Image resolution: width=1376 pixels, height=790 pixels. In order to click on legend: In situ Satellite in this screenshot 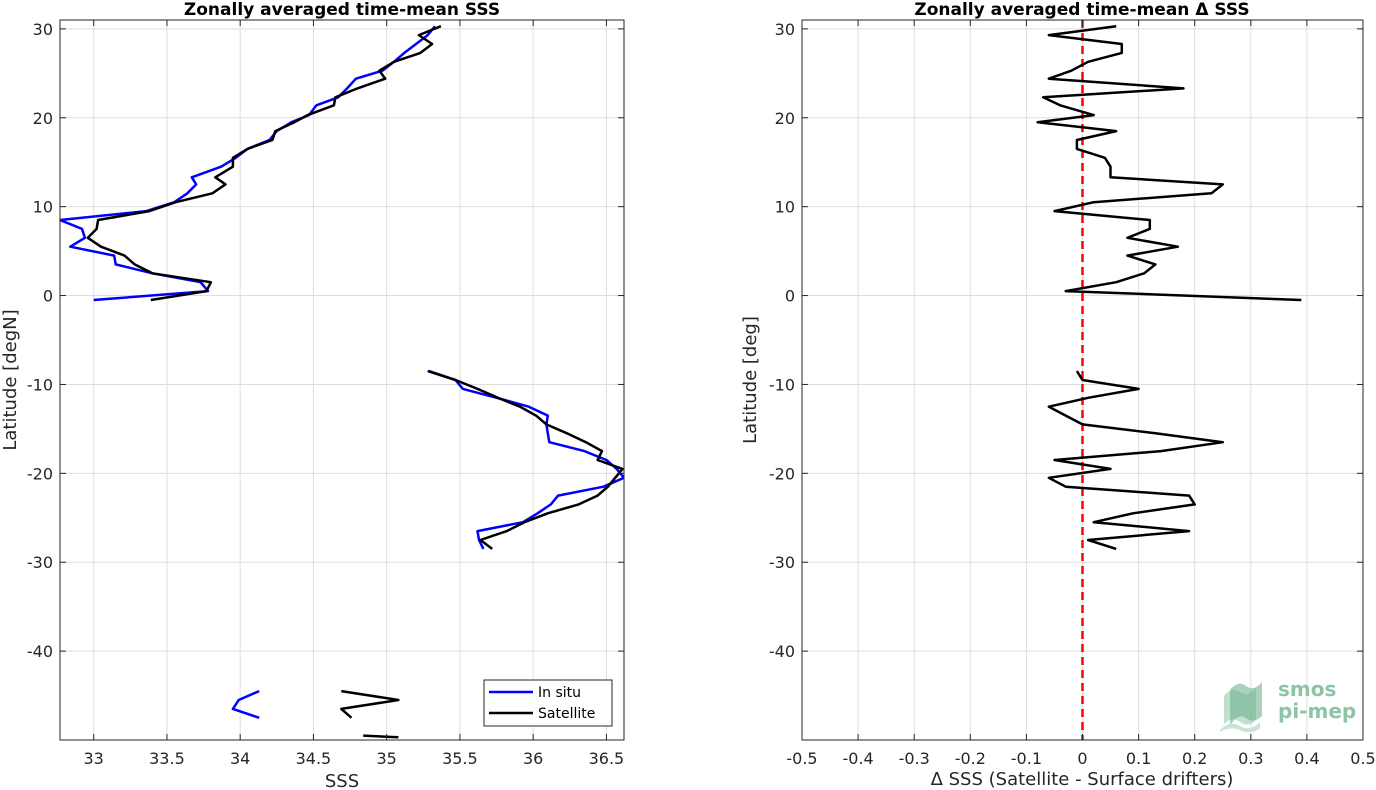, I will do `click(548, 703)`.